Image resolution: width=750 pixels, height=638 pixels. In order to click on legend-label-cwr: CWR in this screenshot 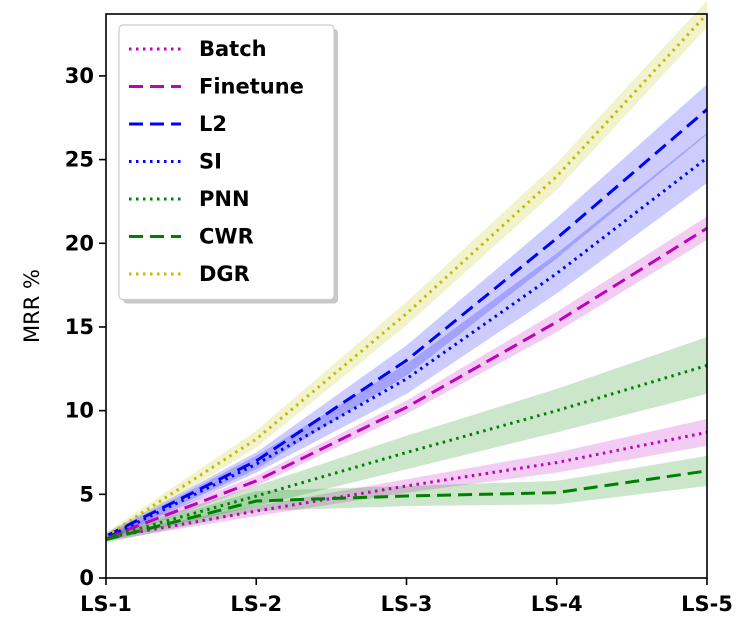, I will do `click(226, 237)`.